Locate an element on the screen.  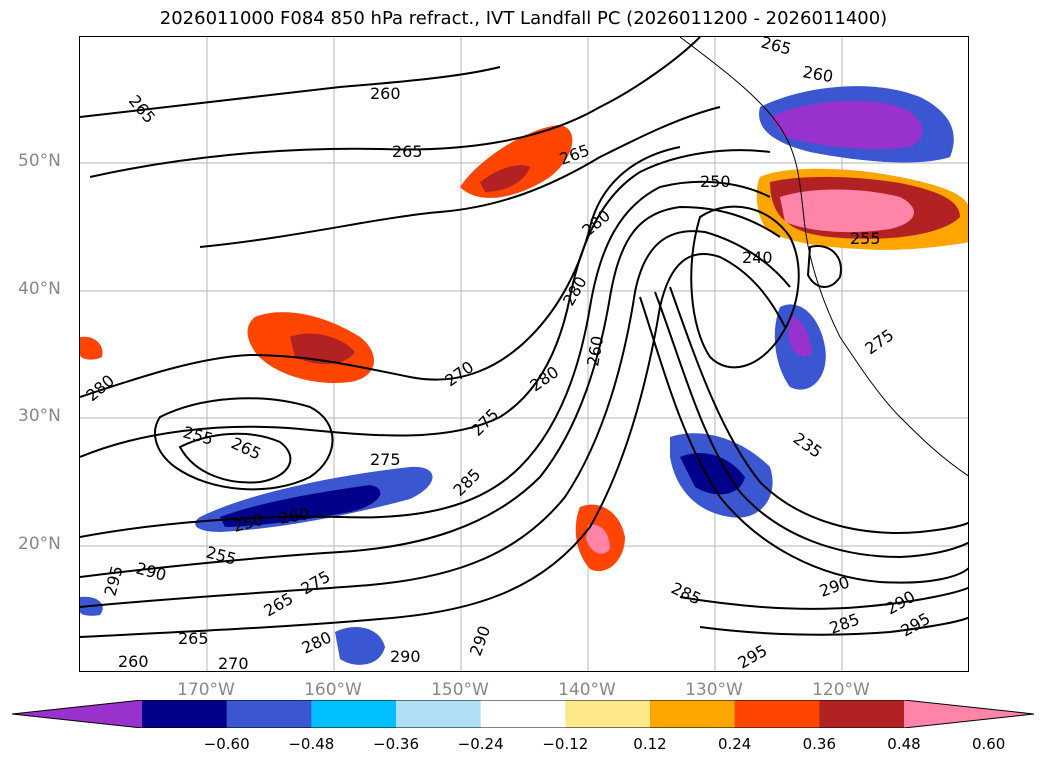
lat-label-30n: 30°N is located at coordinates (39, 416).